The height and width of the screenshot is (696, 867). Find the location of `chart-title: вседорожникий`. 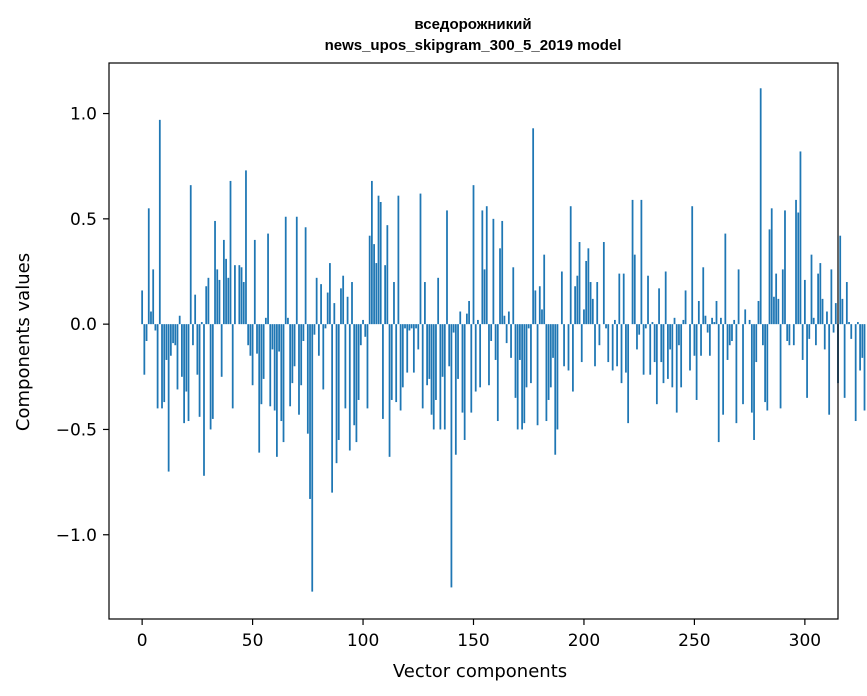

chart-title: вседорожникий is located at coordinates (472, 24).